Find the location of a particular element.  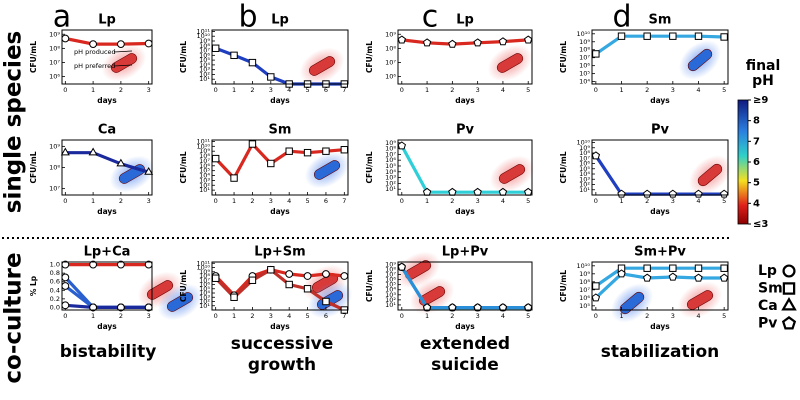

colorbar-tick-label: 5 is located at coordinates (756, 183).